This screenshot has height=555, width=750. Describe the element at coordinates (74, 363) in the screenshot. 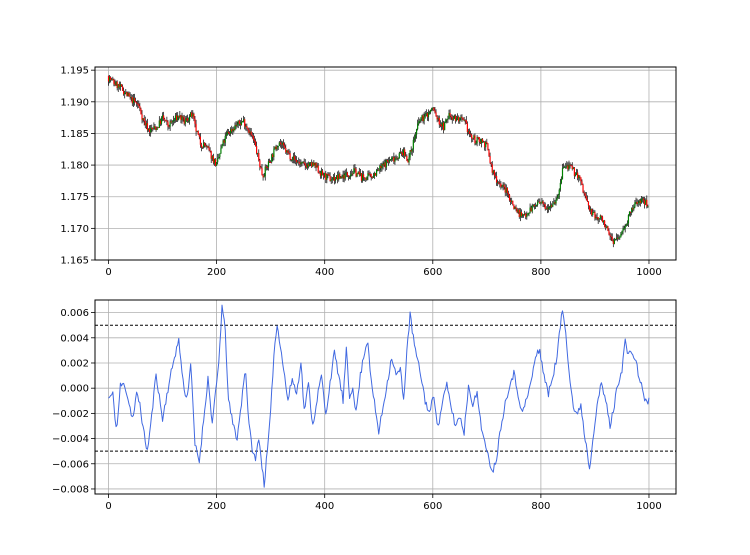

I see `y-tick-label: 0.002` at that location.